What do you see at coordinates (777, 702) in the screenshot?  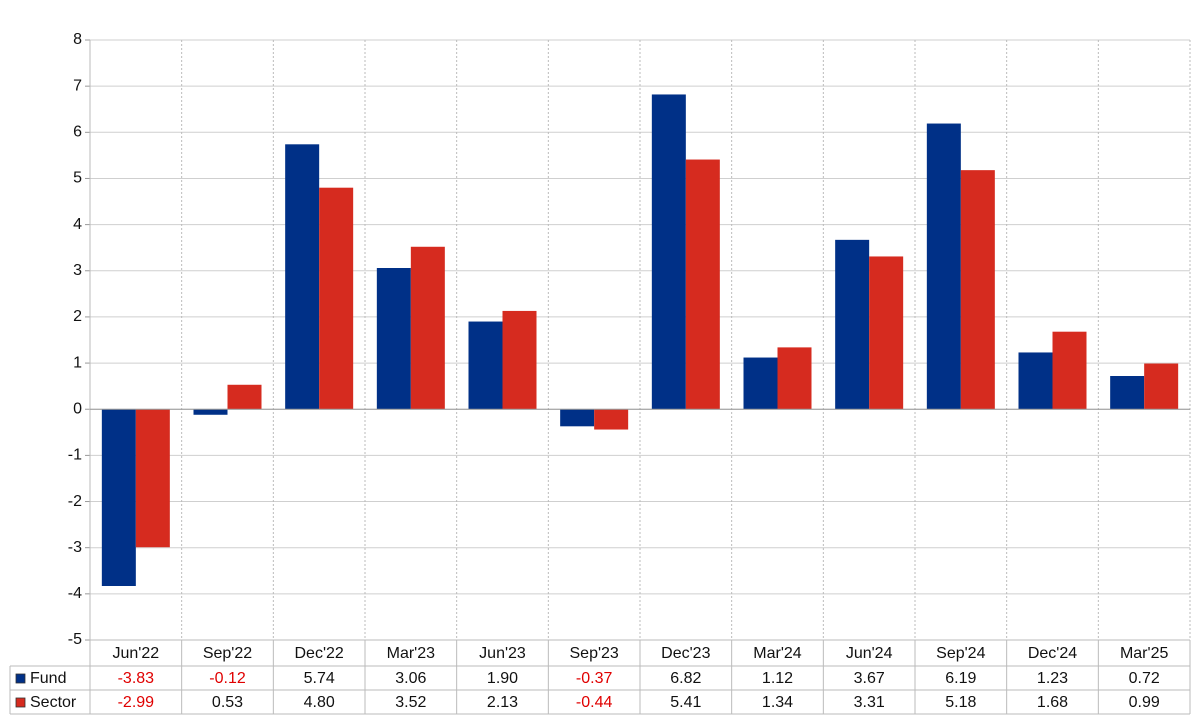 I see `table-value: 1.34` at bounding box center [777, 702].